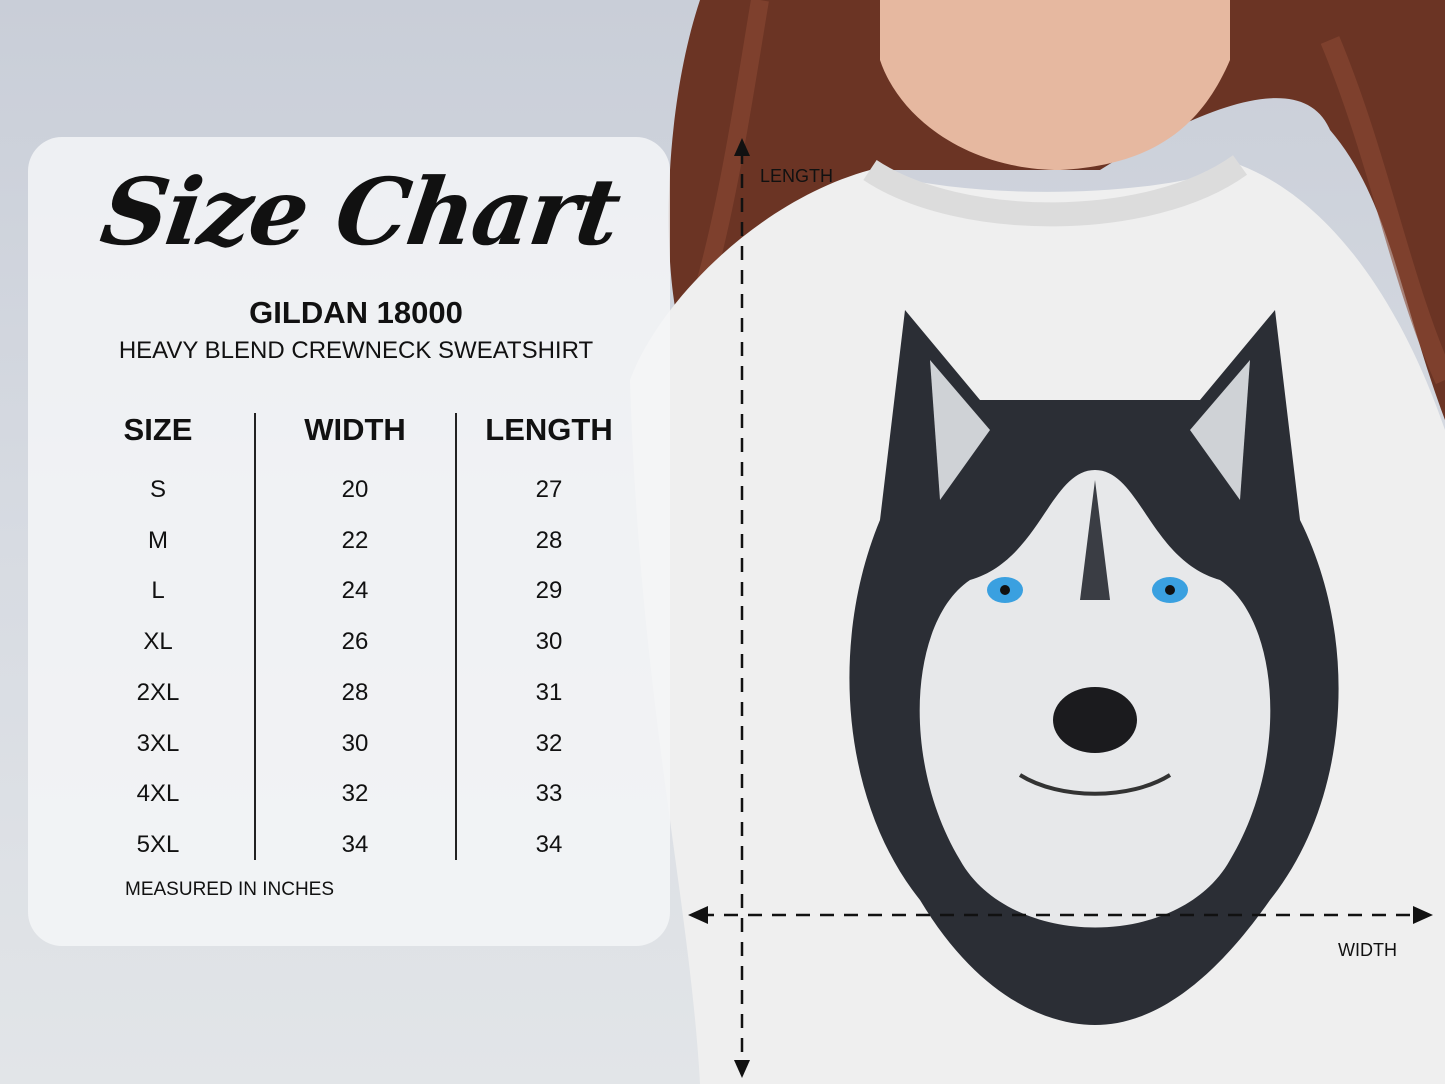 The height and width of the screenshot is (1084, 1445). Describe the element at coordinates (356, 350) in the screenshot. I see `product-description: HEAVY BLEND CREWNECK SWEATSHIRT` at that location.